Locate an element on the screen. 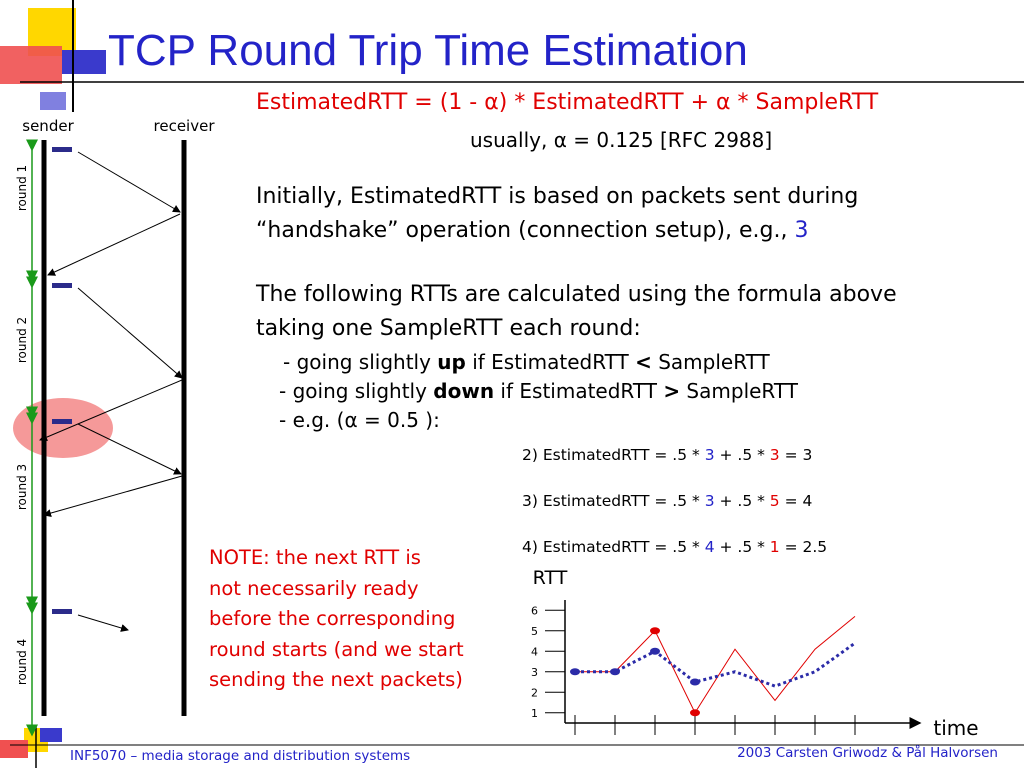  y-tick-label: 1 is located at coordinates (534, 713).